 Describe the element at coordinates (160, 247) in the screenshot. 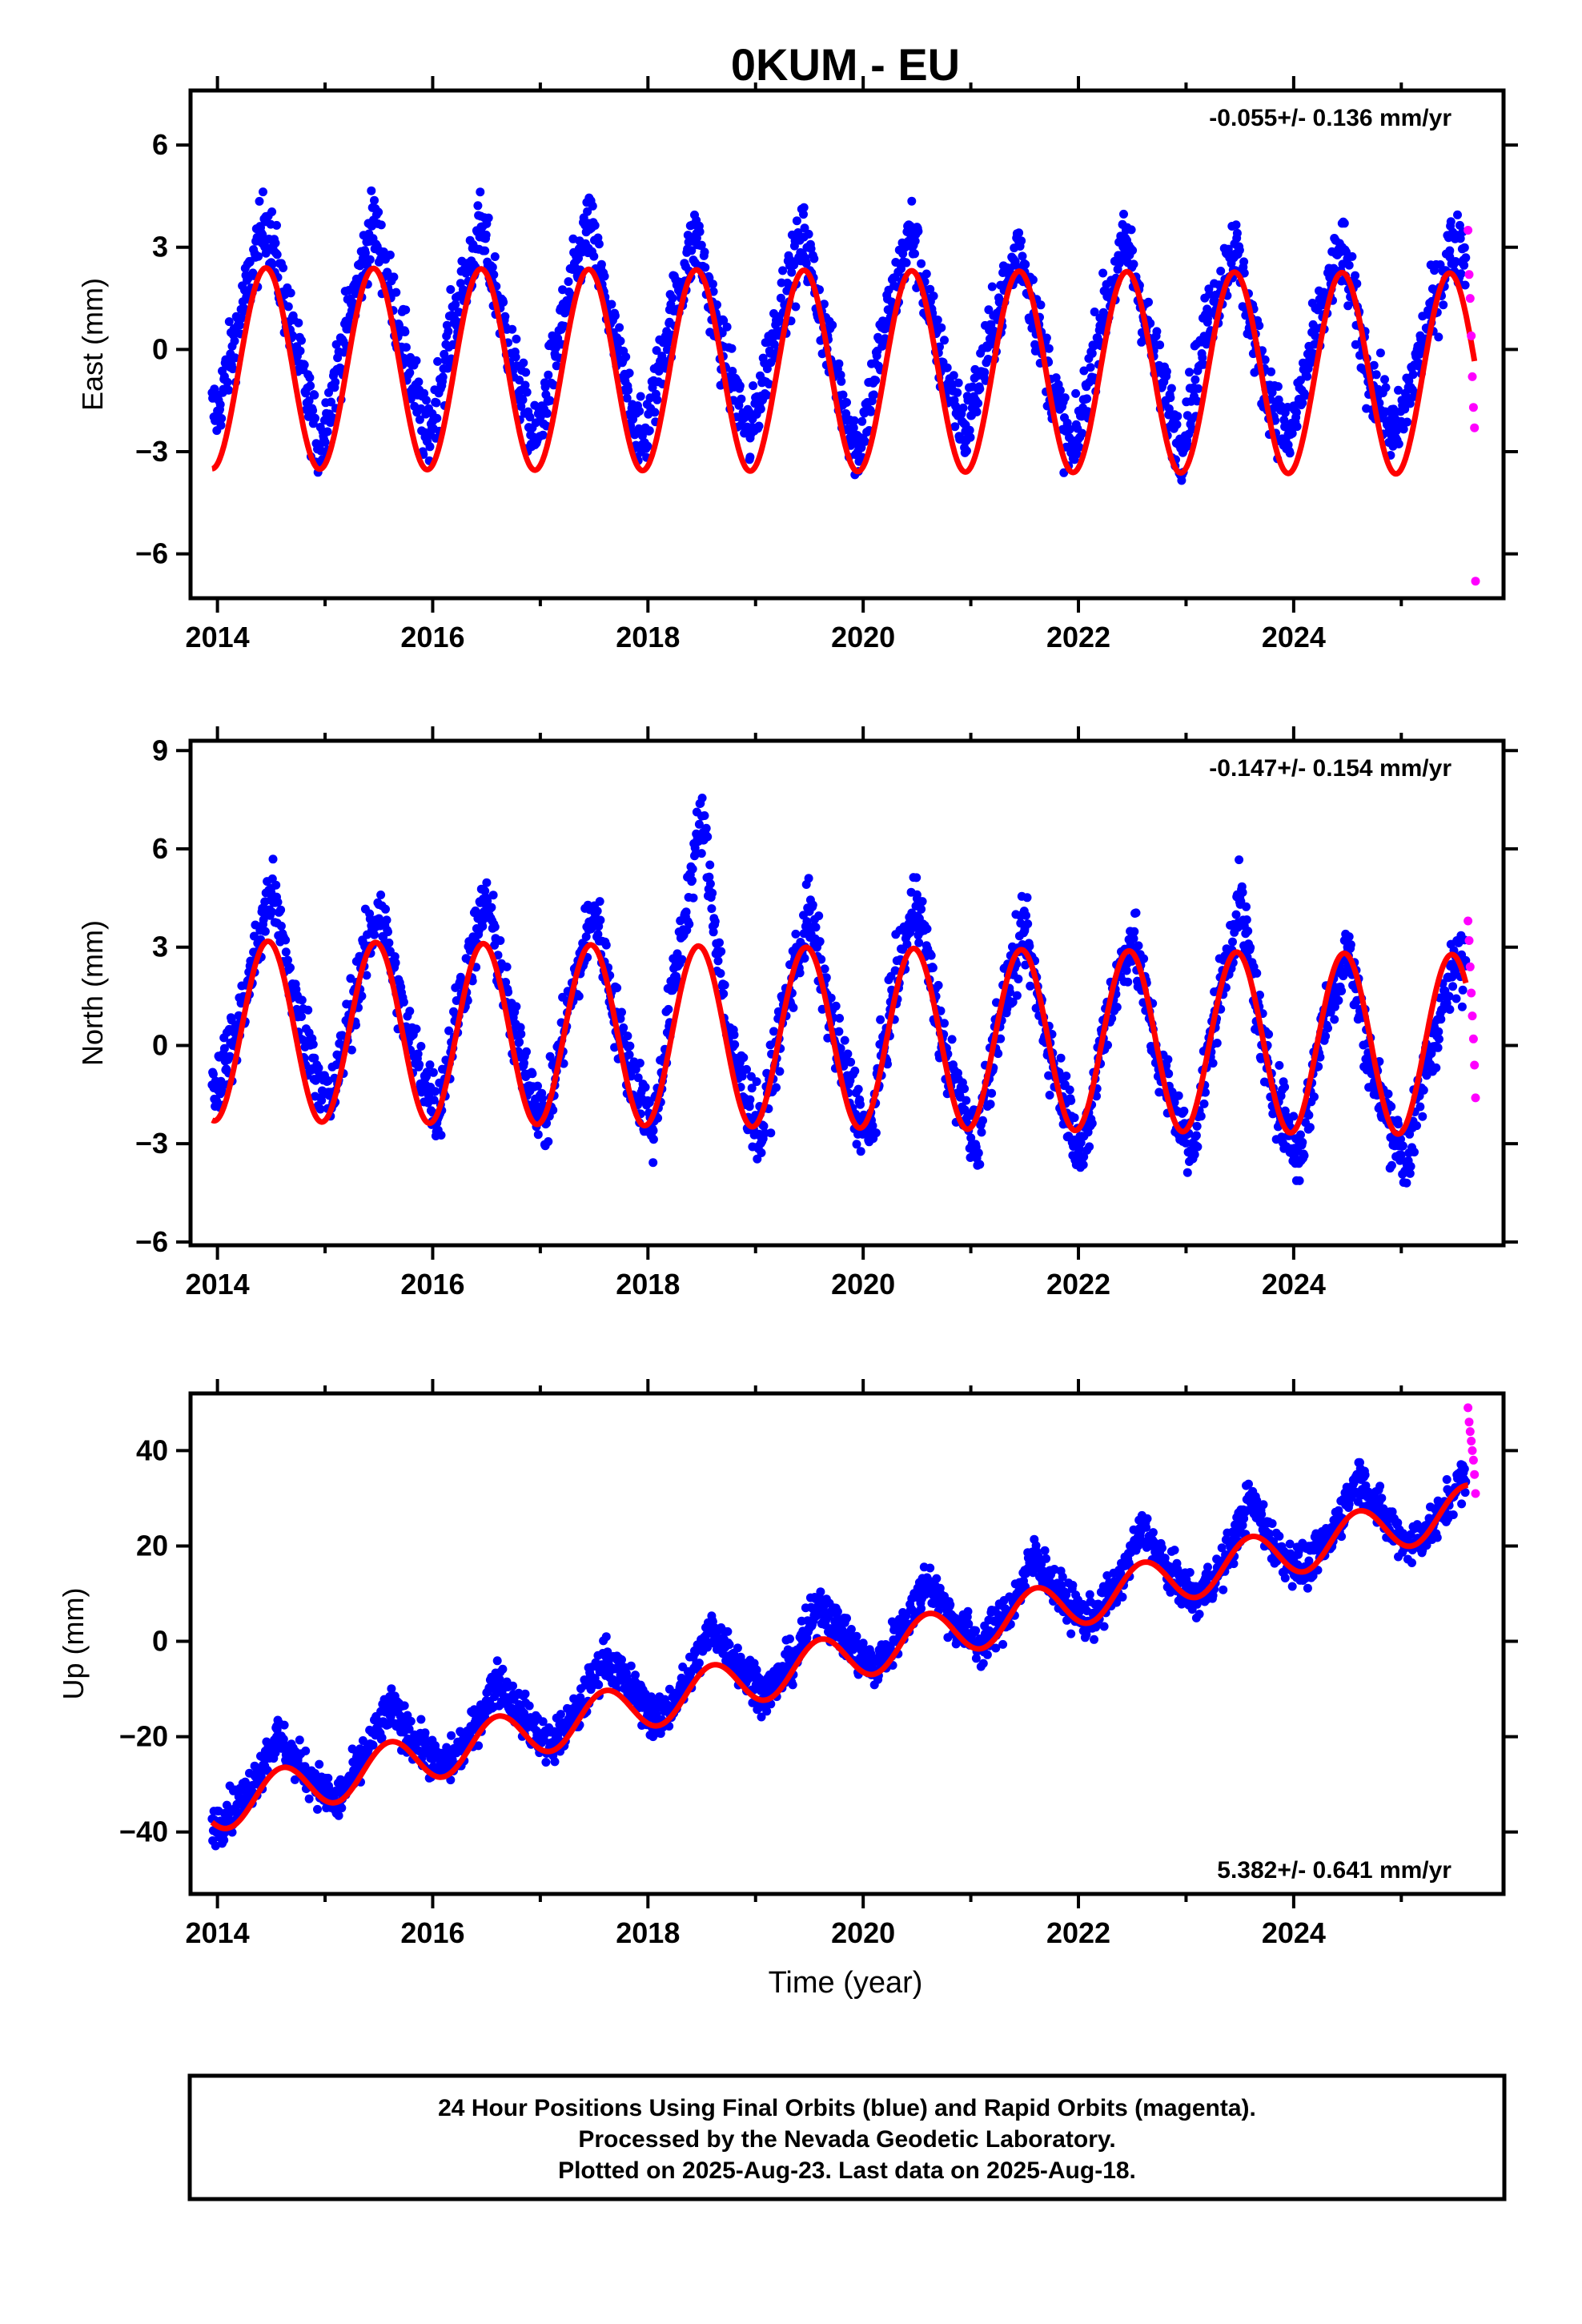

I see `east-ytick-label: 3` at that location.